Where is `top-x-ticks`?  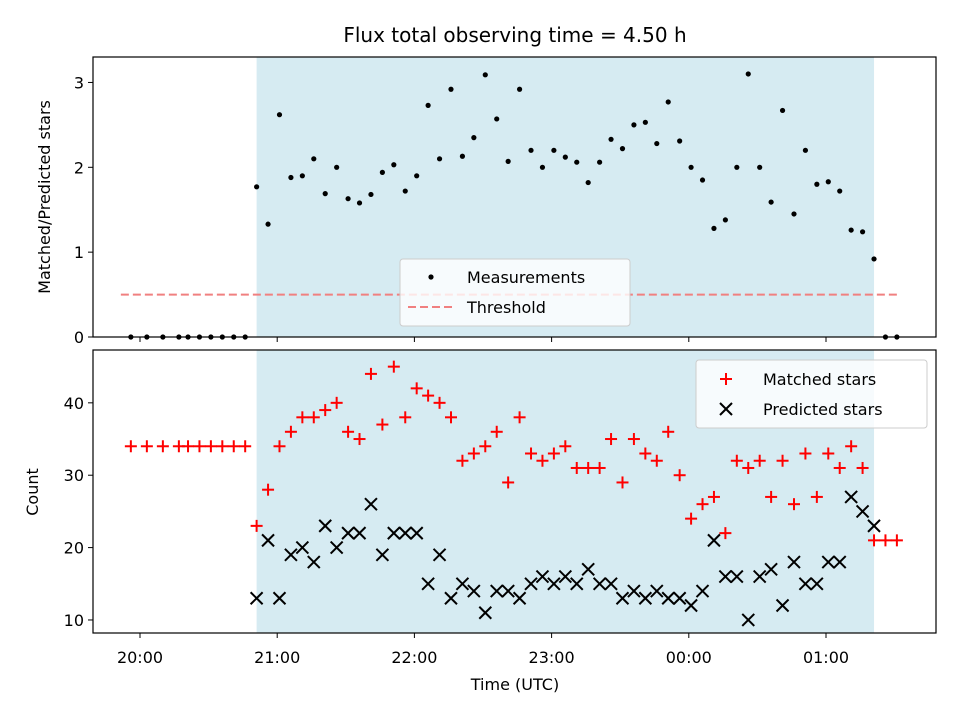 top-x-ticks is located at coordinates (483, 339).